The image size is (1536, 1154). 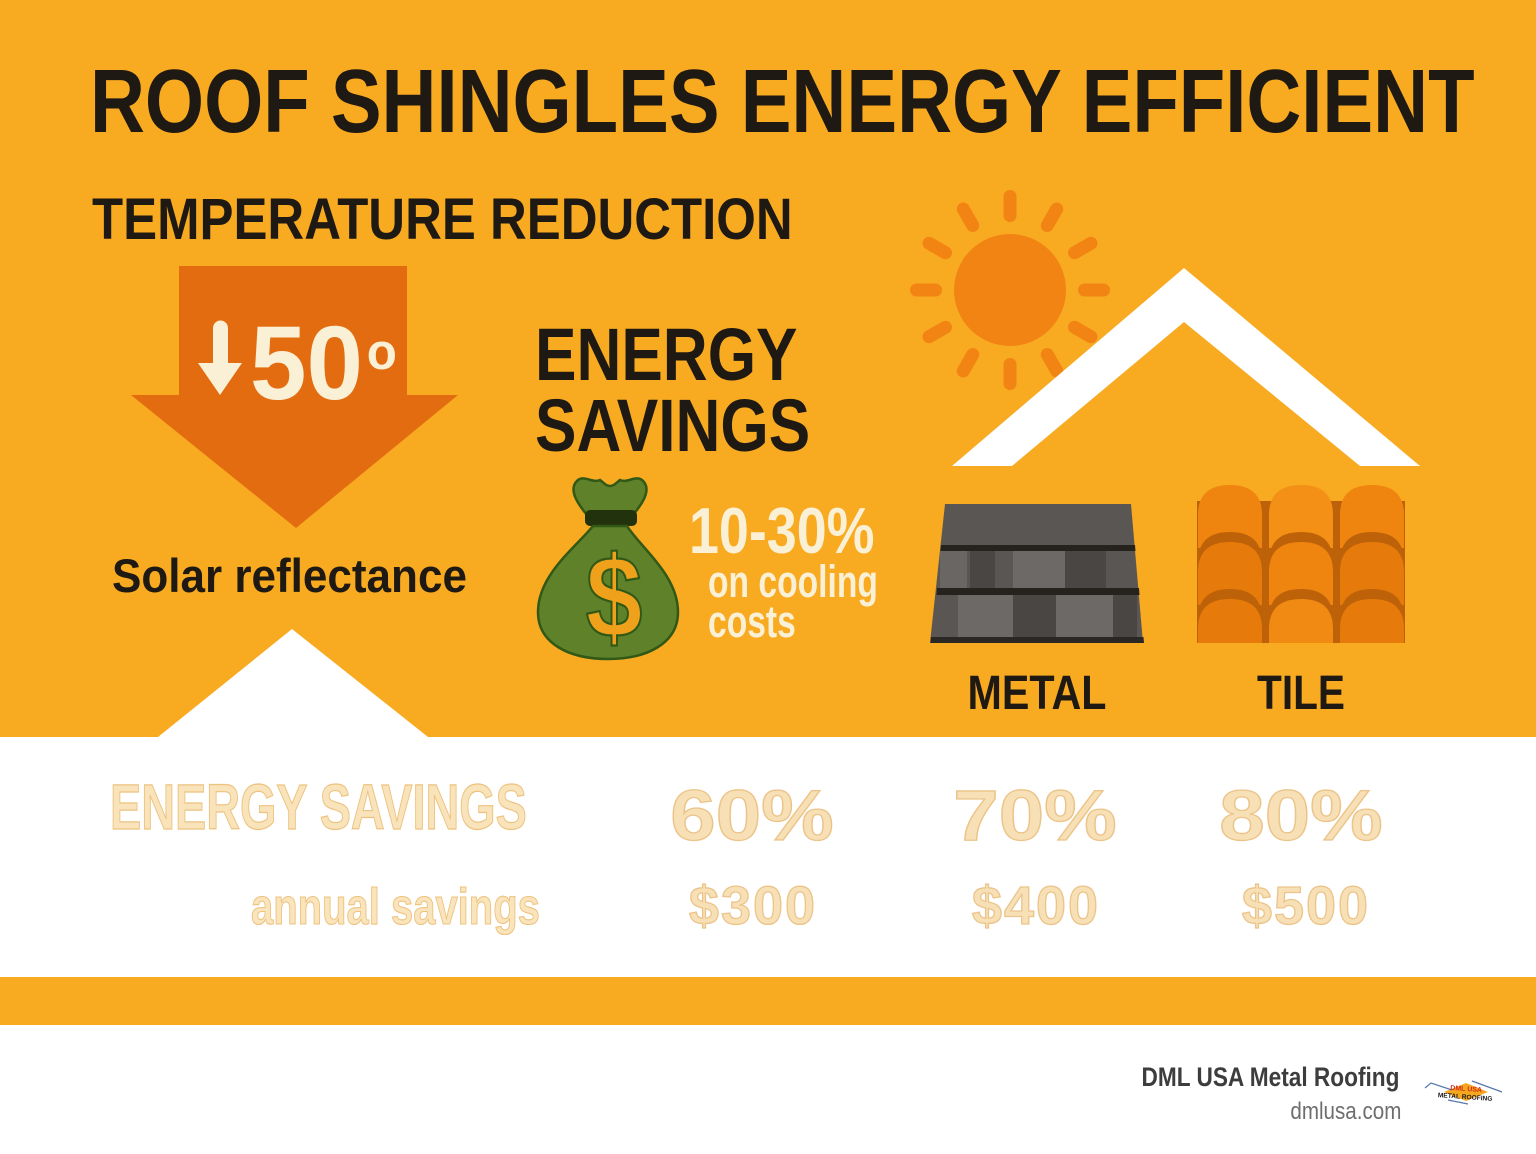 What do you see at coordinates (1465, 1097) in the screenshot?
I see `svg-text: METAL ROOFING` at bounding box center [1465, 1097].